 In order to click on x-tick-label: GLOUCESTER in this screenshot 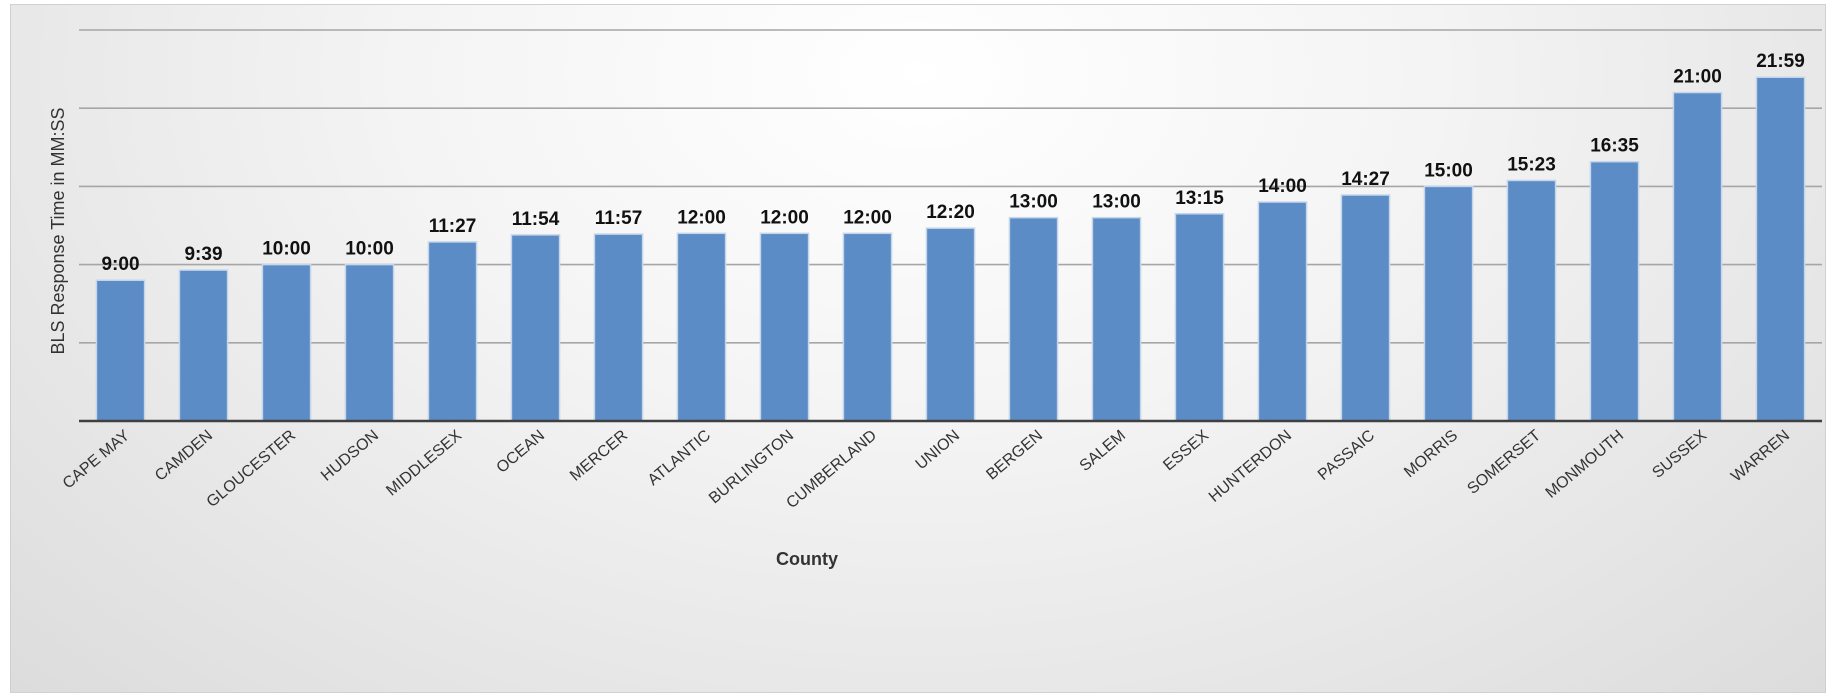, I will do `click(251, 469)`.